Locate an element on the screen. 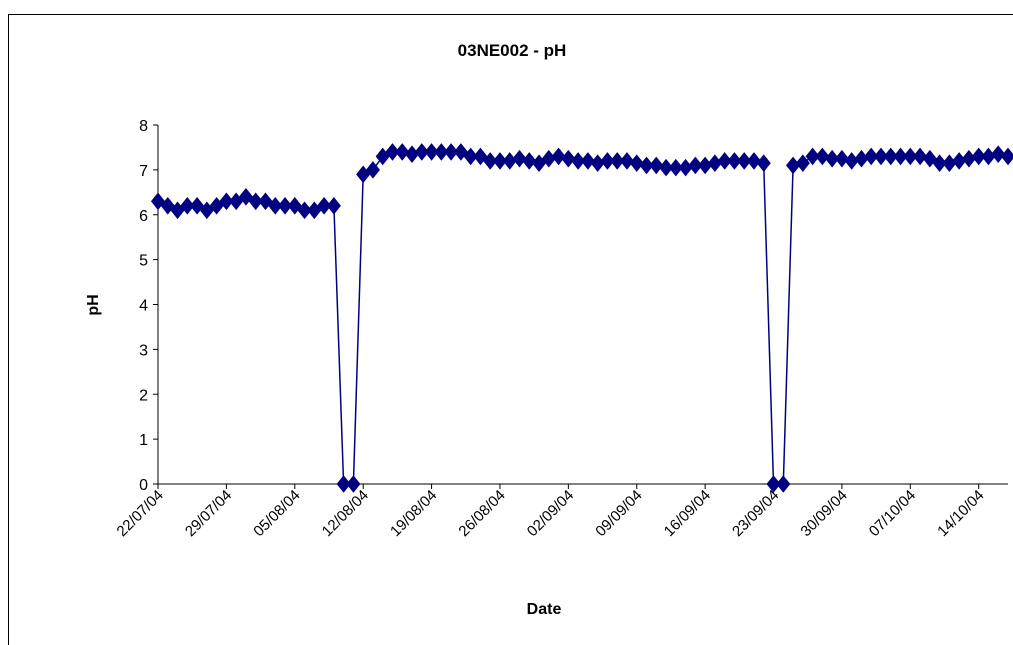 This screenshot has height=645, width=1013. y-tick-label: 3 is located at coordinates (143, 350).